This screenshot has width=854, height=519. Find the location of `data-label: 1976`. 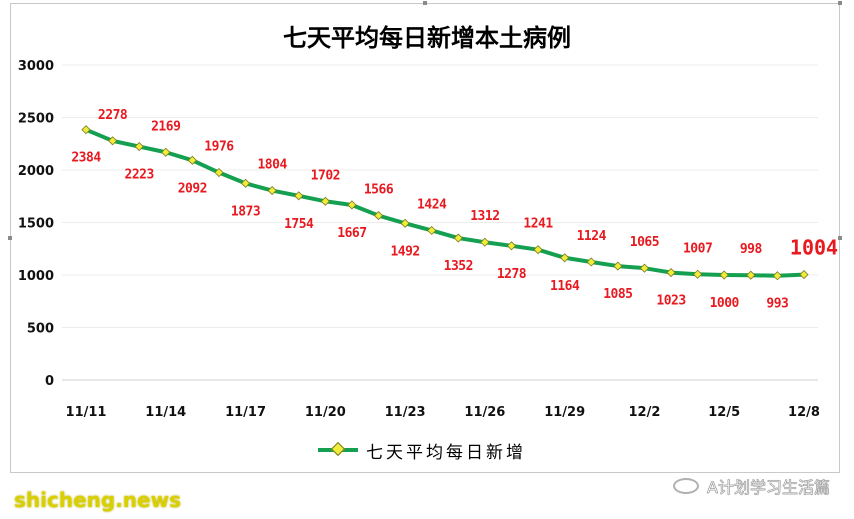

data-label: 1976 is located at coordinates (219, 147).